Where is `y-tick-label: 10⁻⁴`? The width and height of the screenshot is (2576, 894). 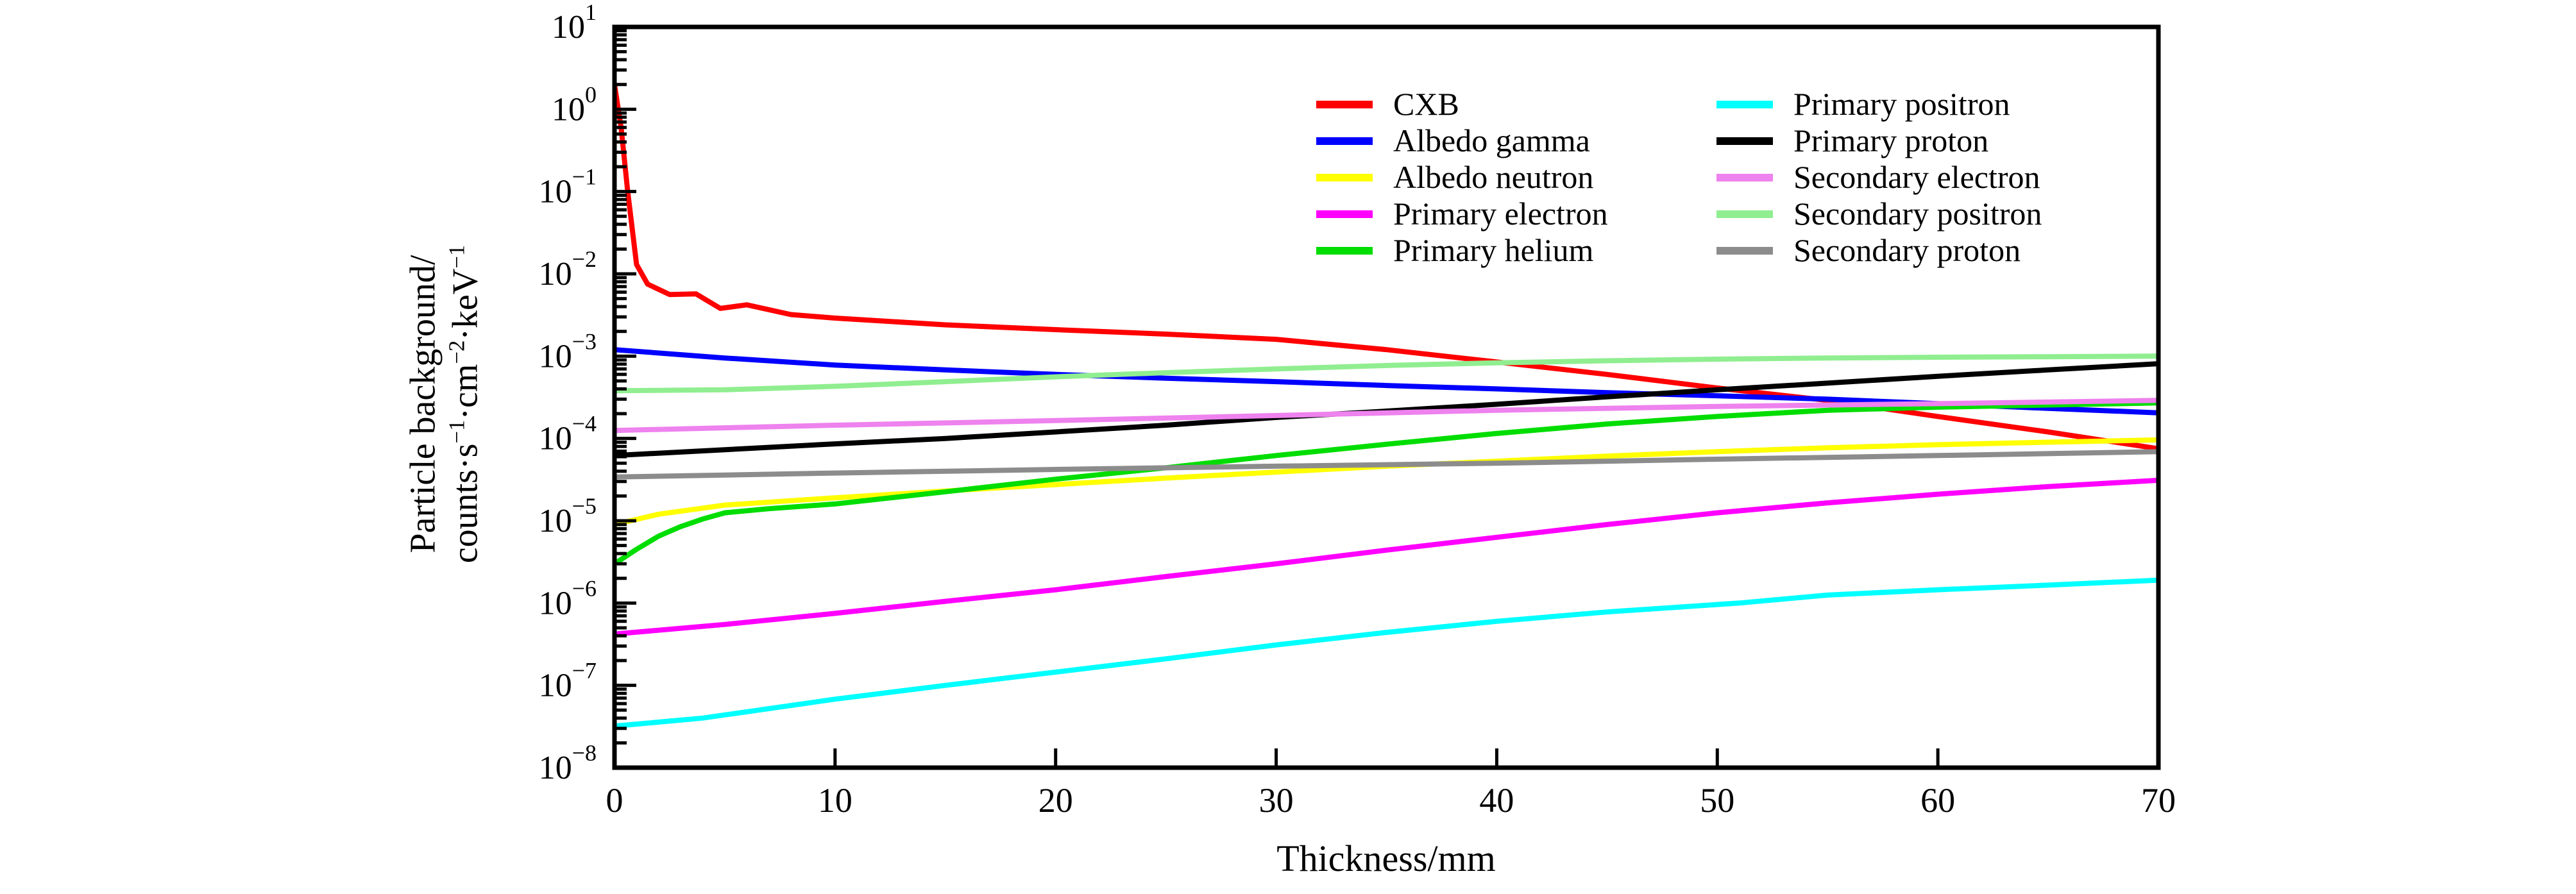 y-tick-label: 10⁻⁴ is located at coordinates (568, 434).